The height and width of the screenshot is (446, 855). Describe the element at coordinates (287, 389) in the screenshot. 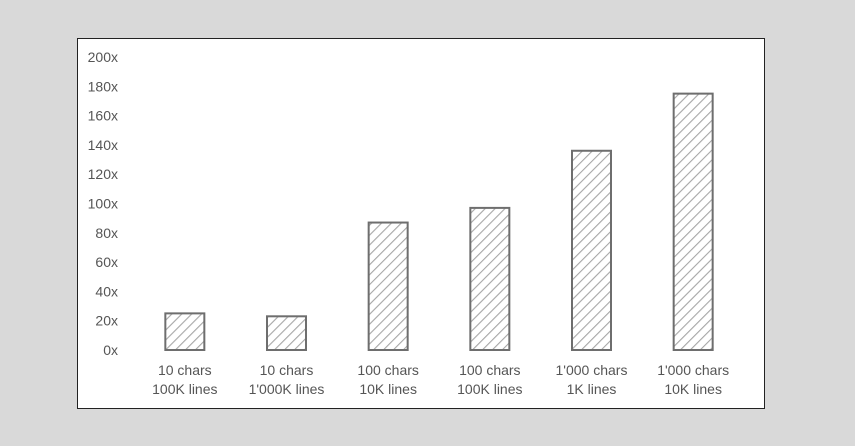

I see `x-category-label: 1'000K lines` at that location.